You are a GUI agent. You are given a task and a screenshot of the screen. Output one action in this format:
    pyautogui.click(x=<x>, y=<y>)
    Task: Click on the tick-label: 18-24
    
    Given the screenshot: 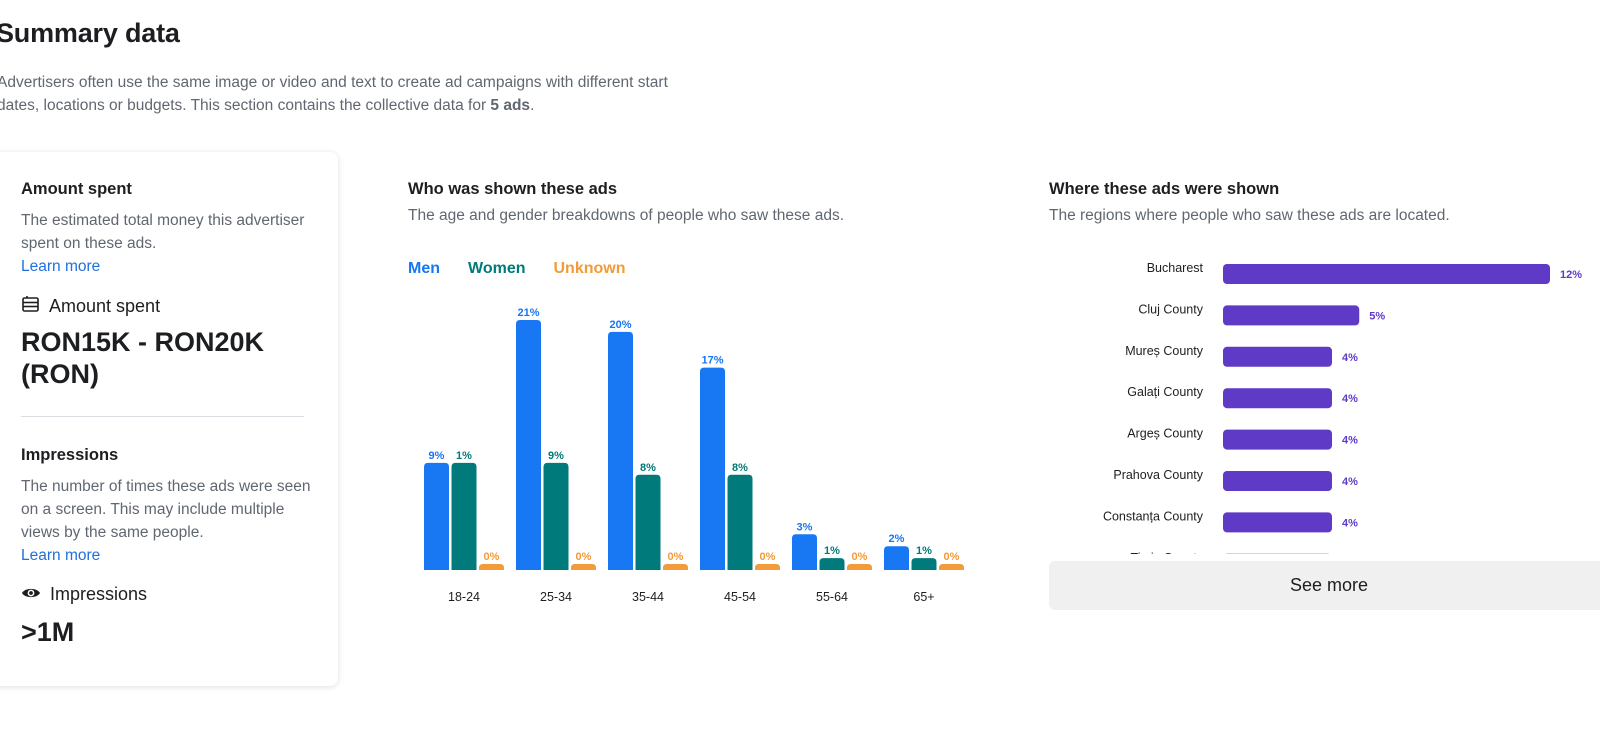 What is the action you would take?
    pyautogui.click(x=464, y=597)
    